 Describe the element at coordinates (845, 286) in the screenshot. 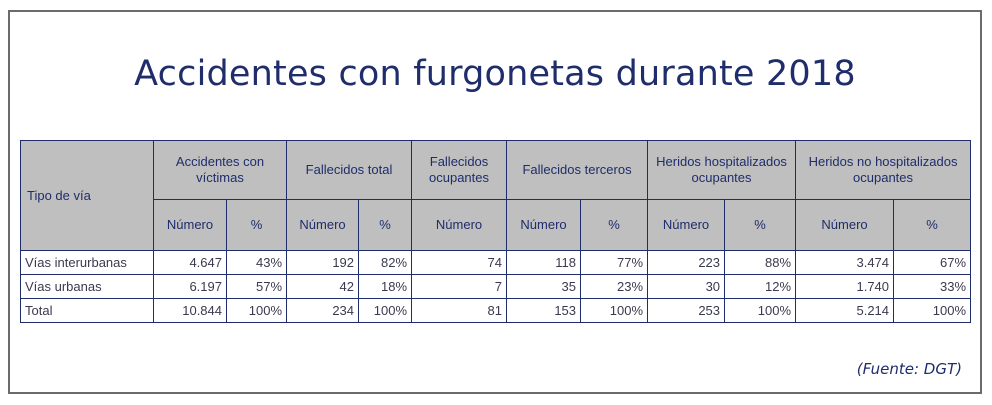

I see `table-cell: 1.740` at that location.